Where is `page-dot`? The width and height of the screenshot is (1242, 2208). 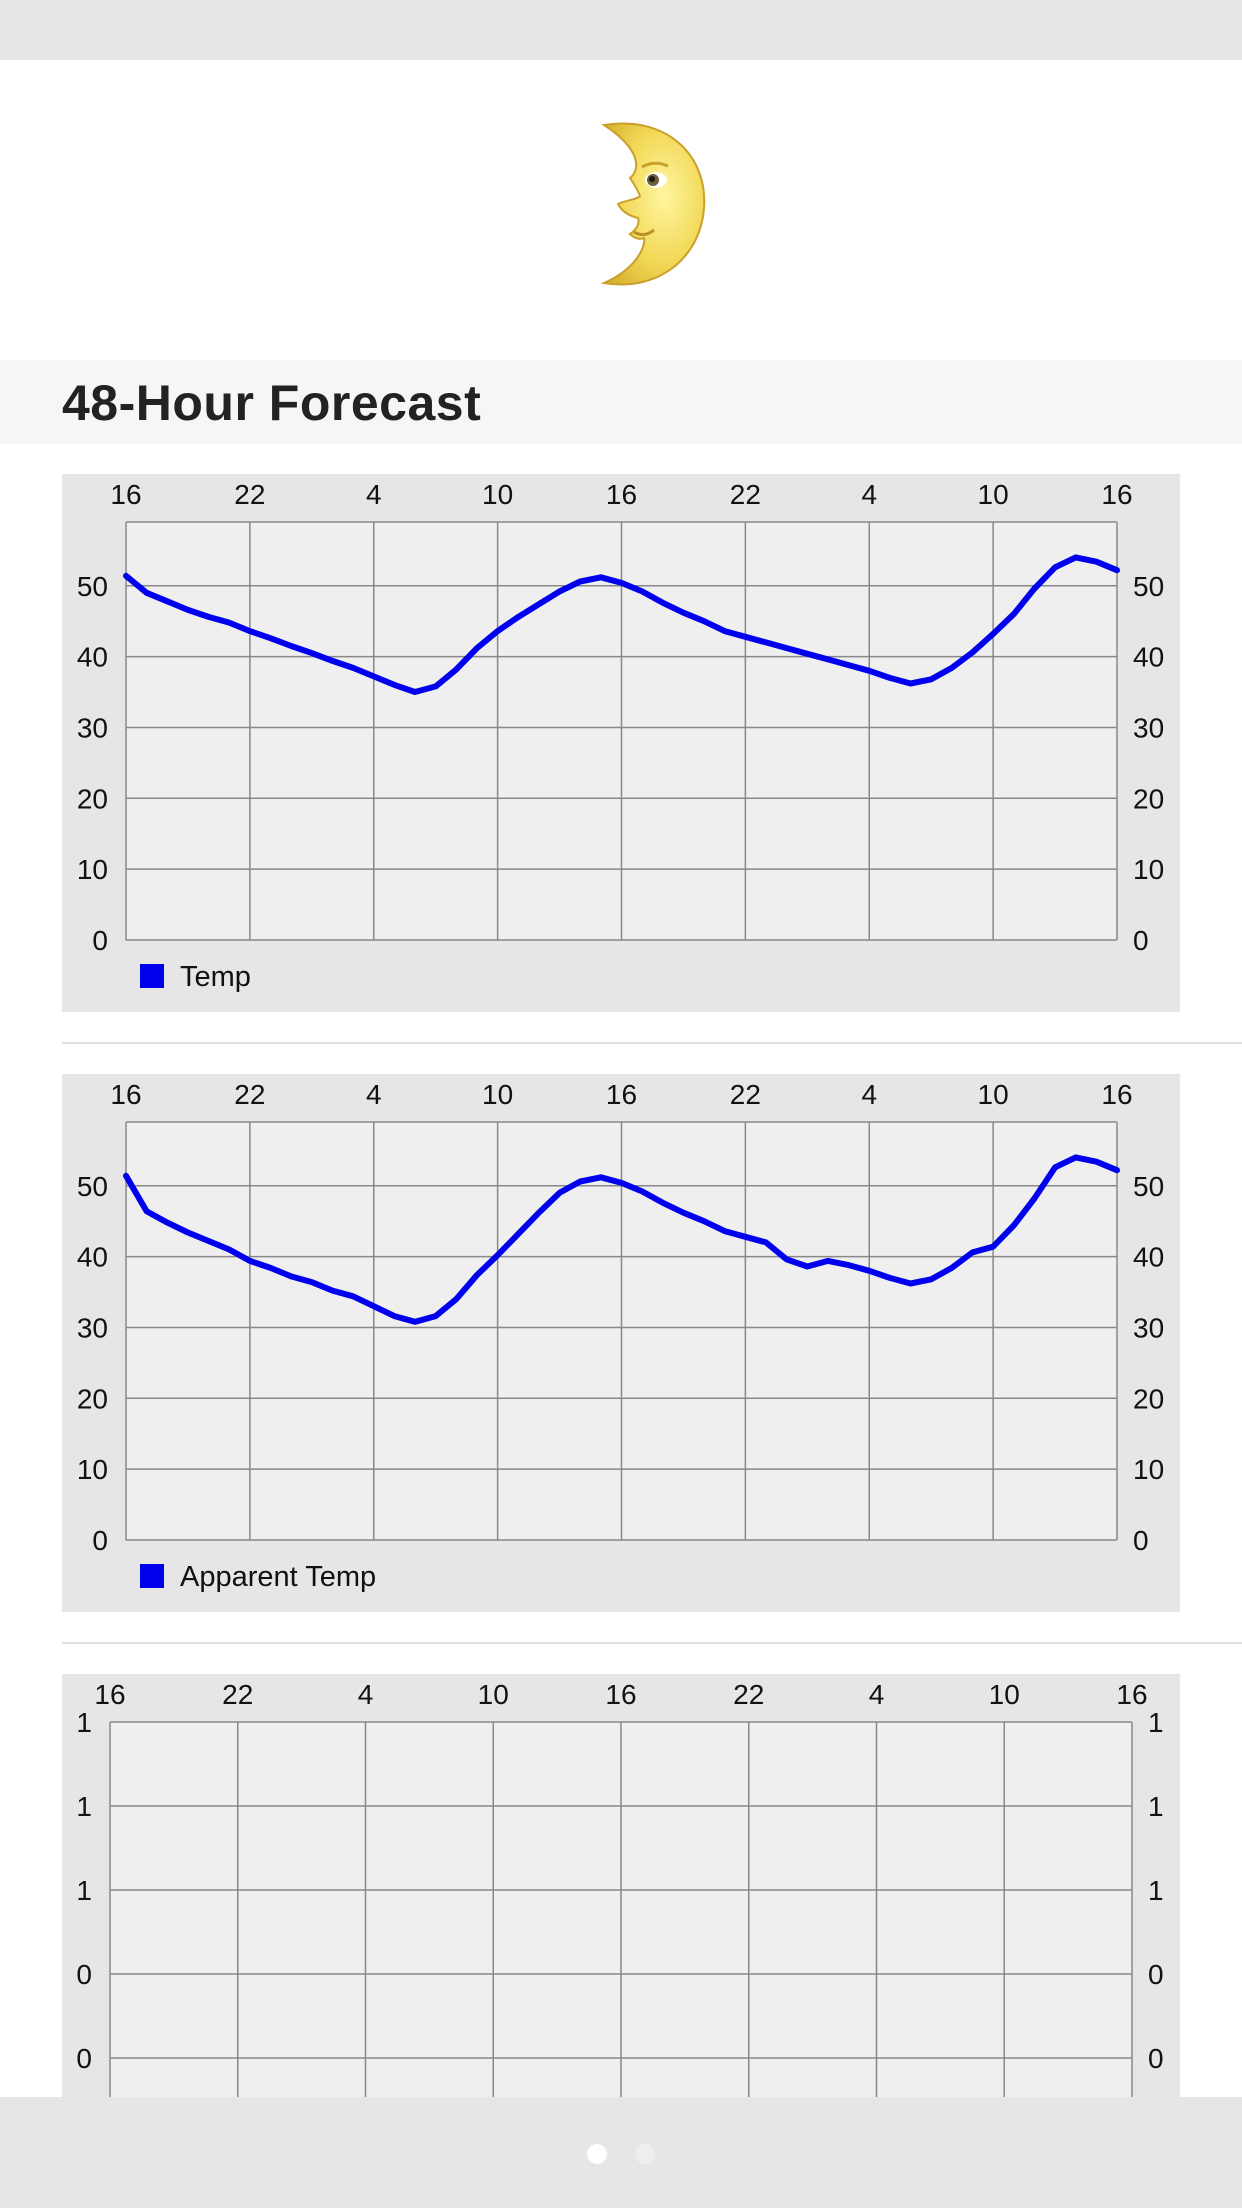
page-dot is located at coordinates (645, 2154).